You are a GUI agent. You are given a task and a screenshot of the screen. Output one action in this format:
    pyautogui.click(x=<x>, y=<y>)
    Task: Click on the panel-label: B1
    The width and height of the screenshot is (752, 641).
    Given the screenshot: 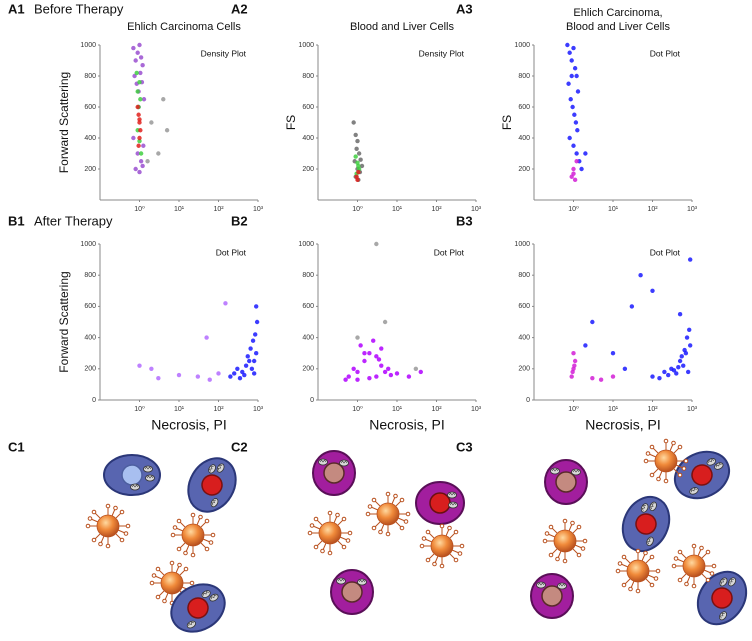 What is the action you would take?
    pyautogui.click(x=16, y=220)
    